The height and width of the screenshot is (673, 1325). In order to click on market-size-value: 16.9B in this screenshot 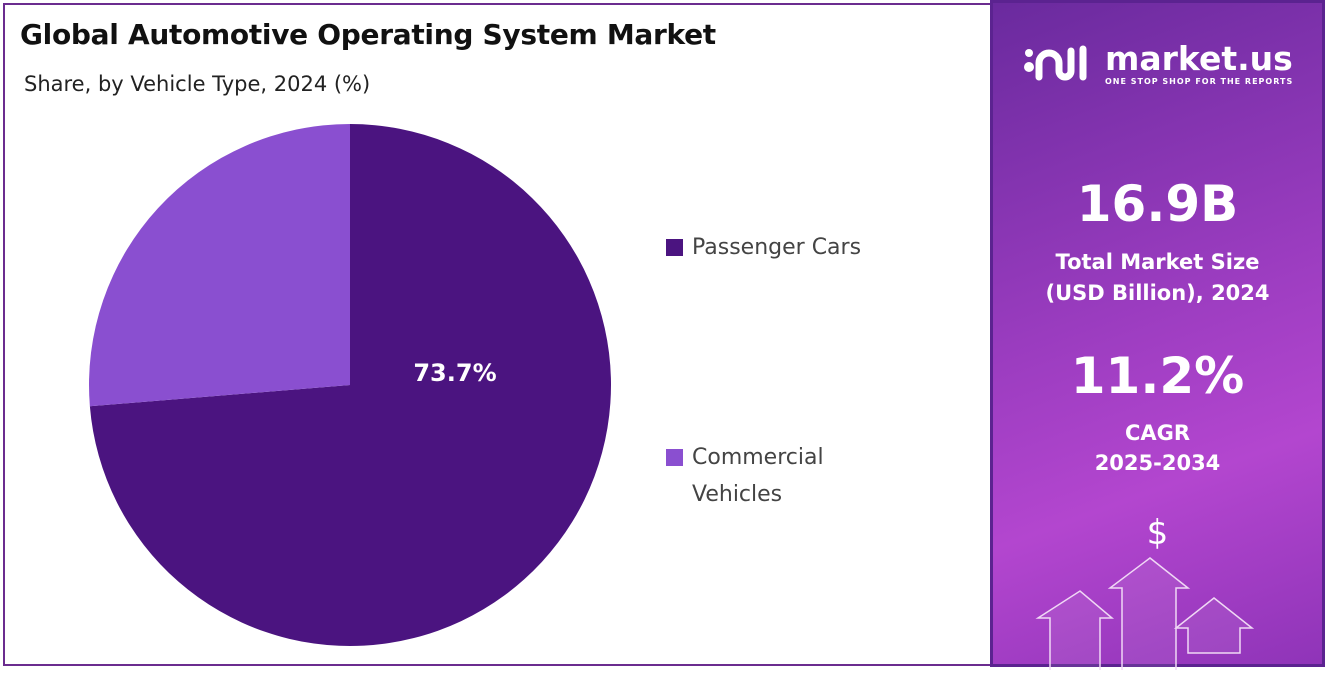, I will do `click(1157, 204)`.